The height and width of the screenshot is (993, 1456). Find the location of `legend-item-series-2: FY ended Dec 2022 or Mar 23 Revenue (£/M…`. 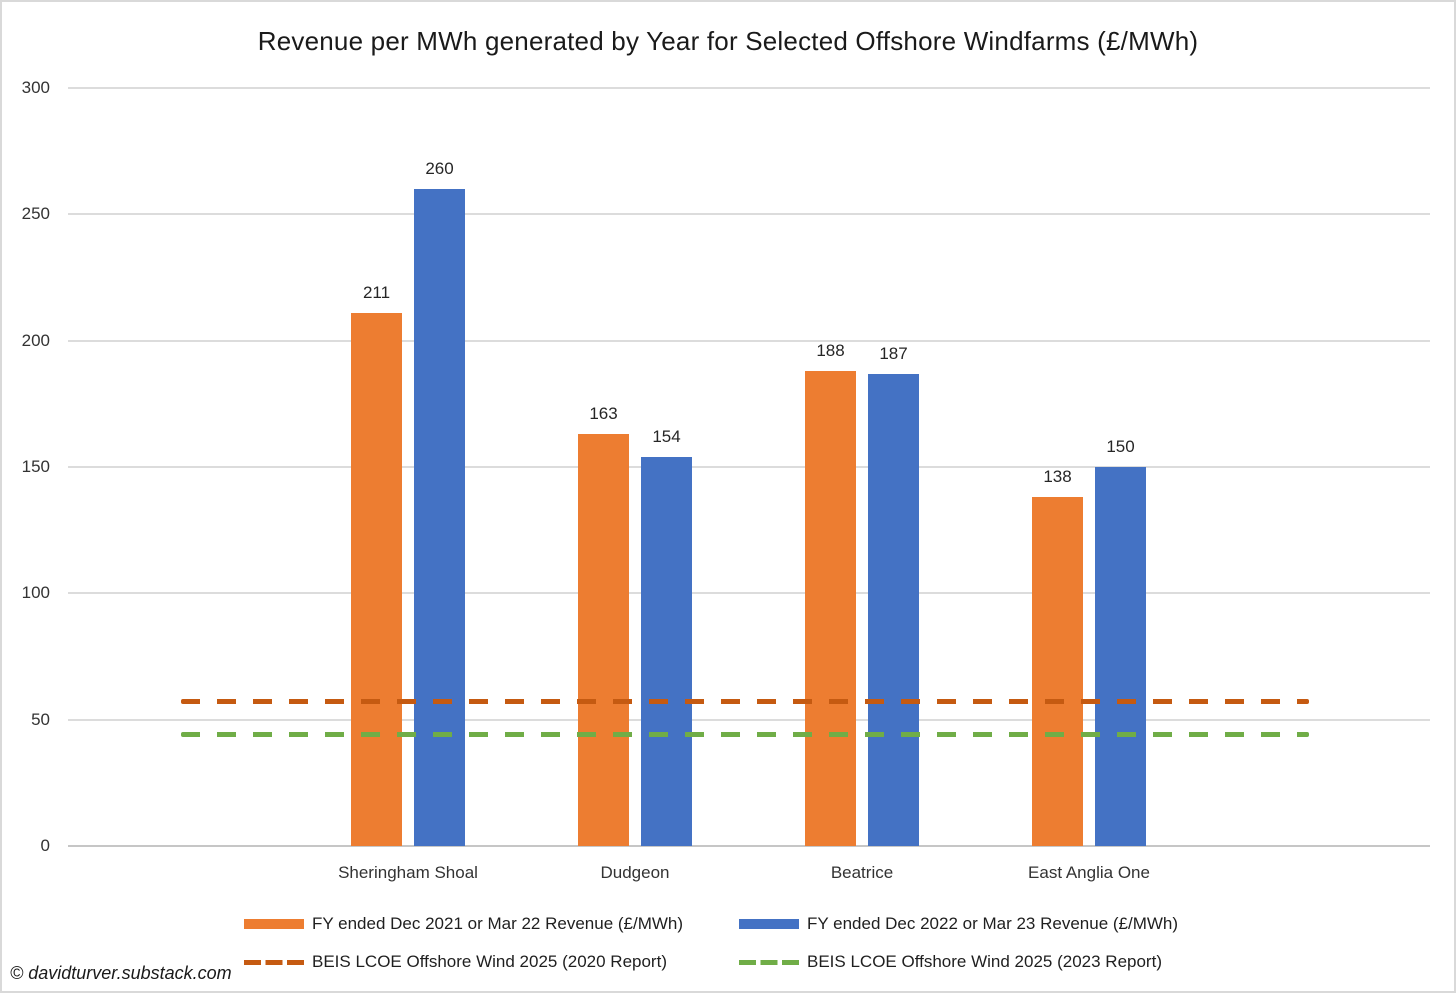

legend-item-series-2: FY ended Dec 2022 or Mar 23 Revenue (£/M… is located at coordinates (958, 924).